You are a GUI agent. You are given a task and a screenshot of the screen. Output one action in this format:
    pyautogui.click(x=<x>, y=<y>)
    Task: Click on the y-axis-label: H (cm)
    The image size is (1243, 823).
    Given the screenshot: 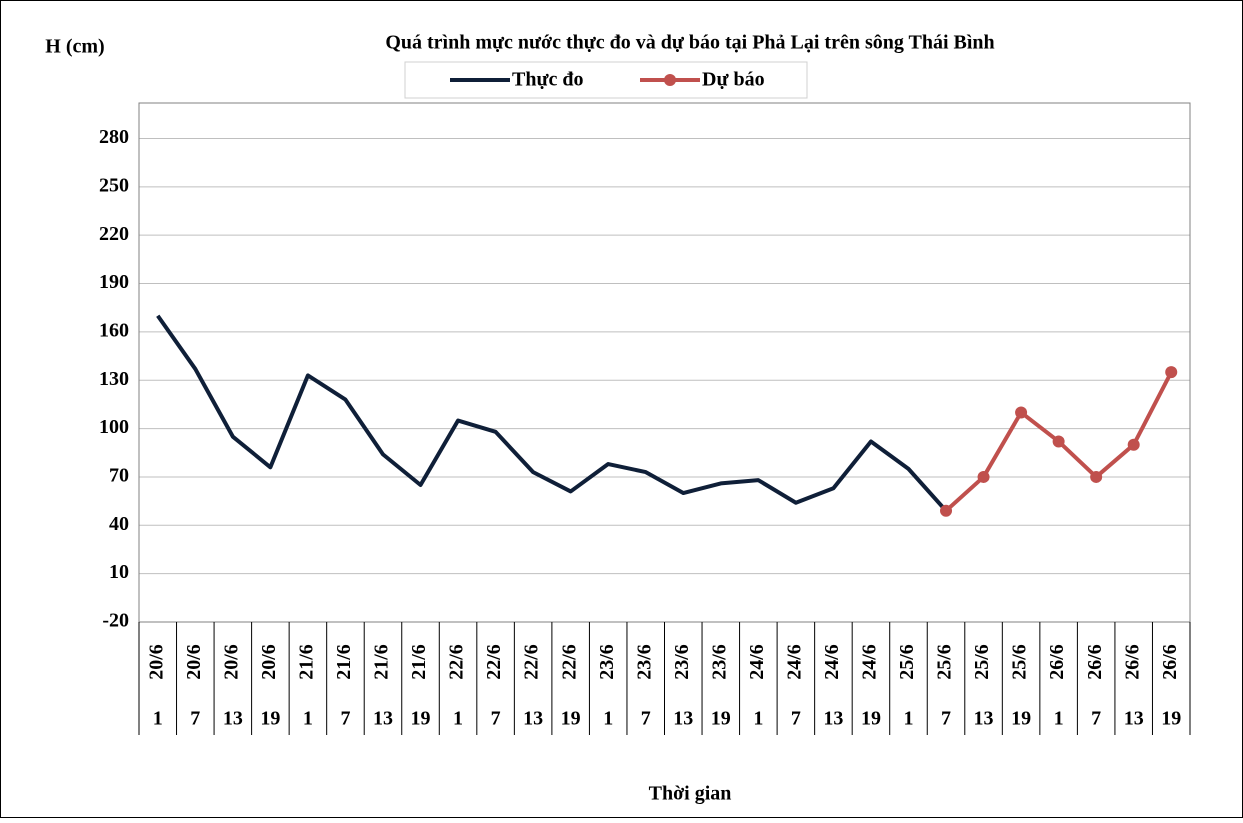 What is the action you would take?
    pyautogui.click(x=74, y=47)
    